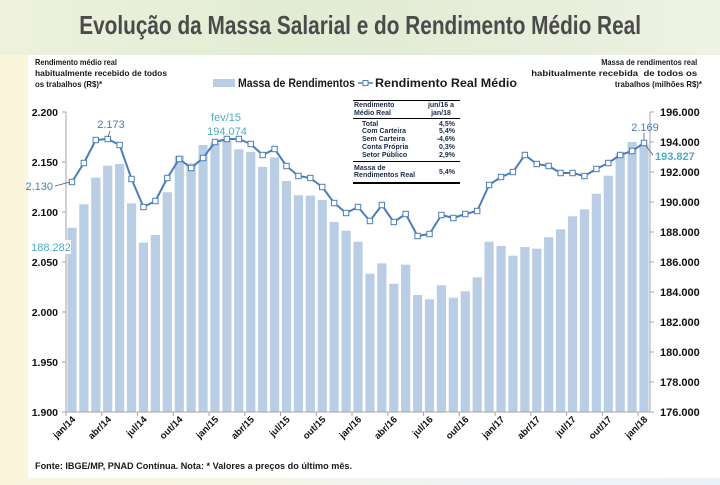  Describe the element at coordinates (675, 157) in the screenshot. I see `annotation-label: 193.827` at that location.